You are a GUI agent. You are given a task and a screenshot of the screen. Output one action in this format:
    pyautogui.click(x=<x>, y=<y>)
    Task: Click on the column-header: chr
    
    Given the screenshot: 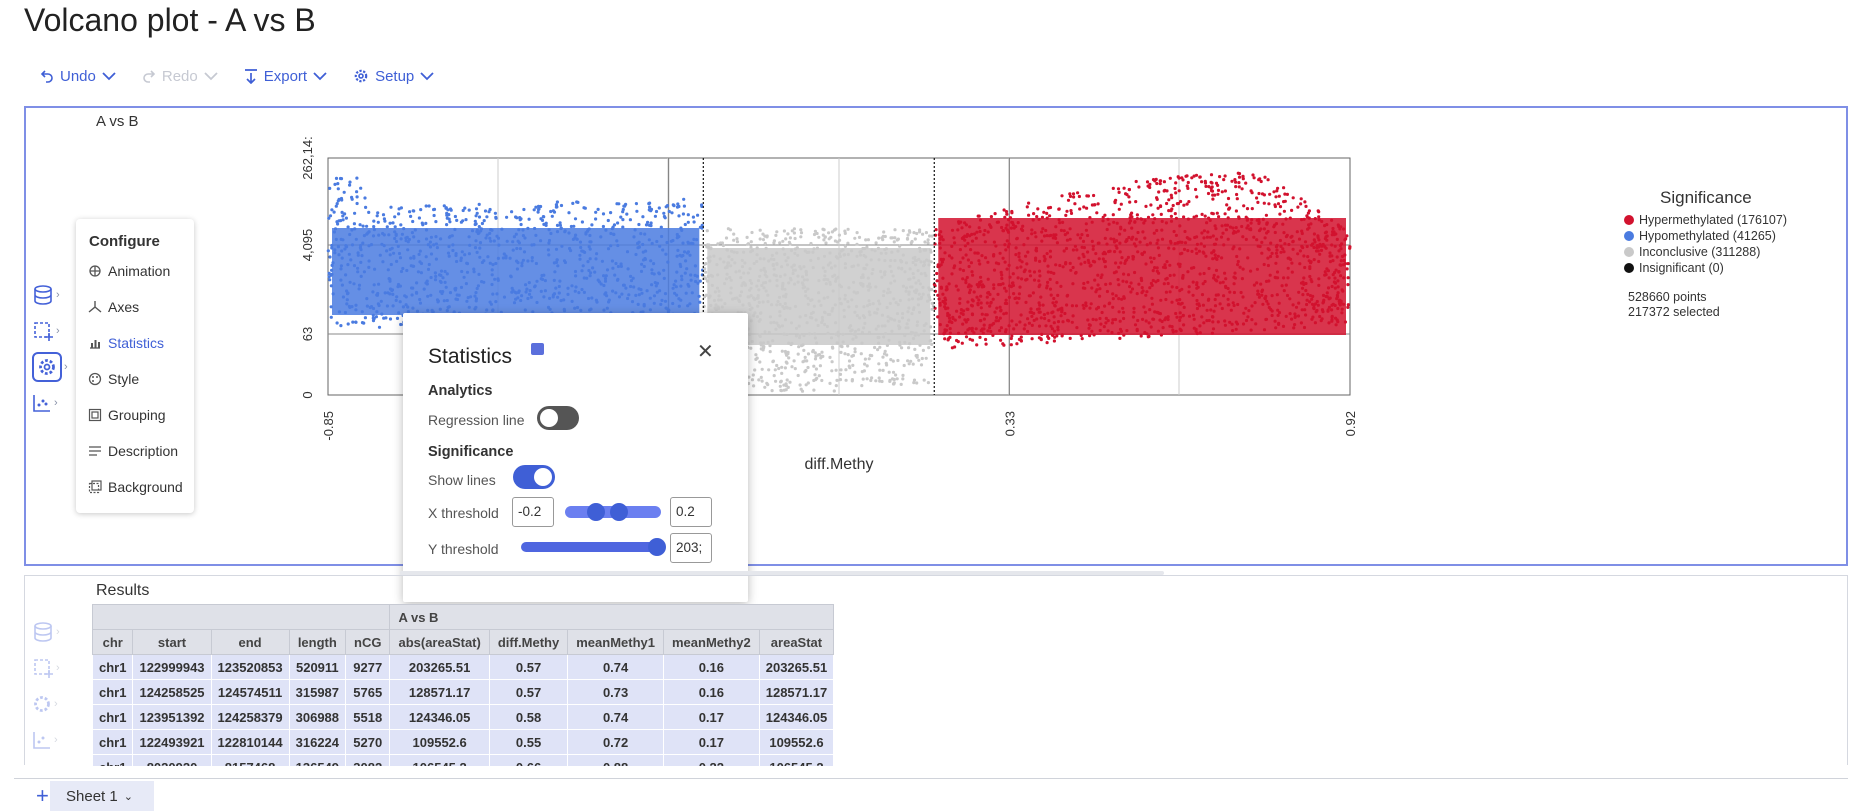 What is the action you would take?
    pyautogui.click(x=113, y=642)
    